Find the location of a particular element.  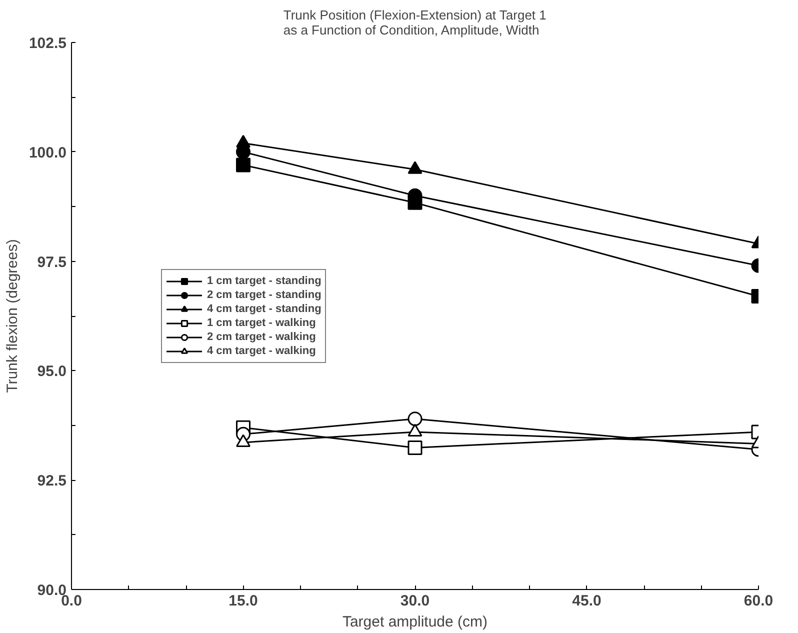

legend-label: 1 cm target - standing is located at coordinates (264, 281).